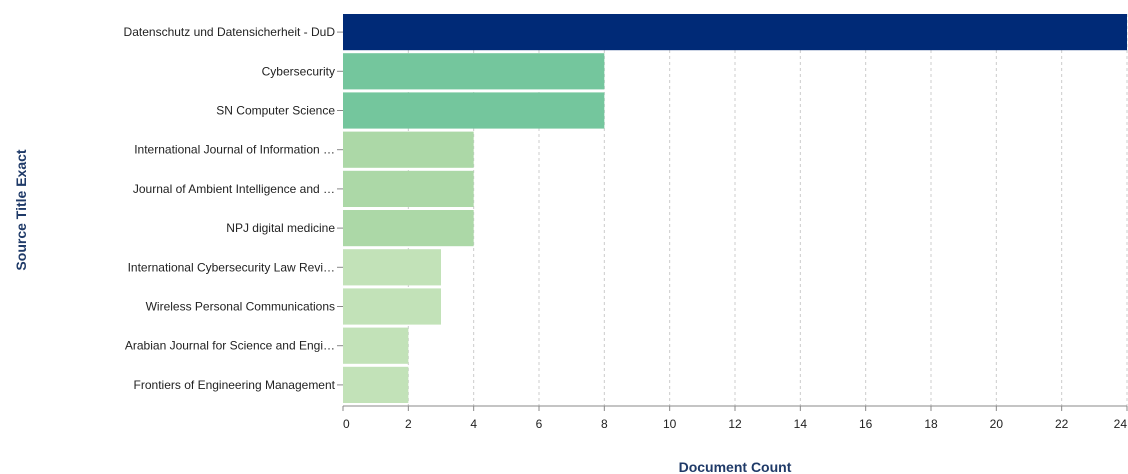  Describe the element at coordinates (604, 424) in the screenshot. I see `x-tick-label: 8` at that location.